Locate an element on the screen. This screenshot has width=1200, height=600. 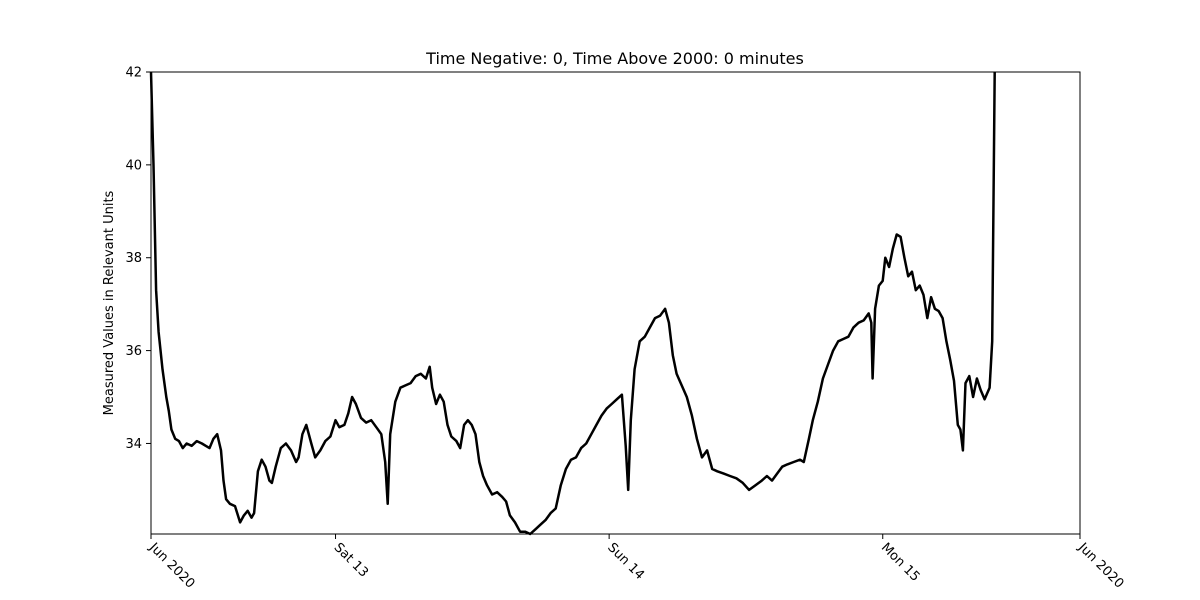
y-tick-label: 34 is located at coordinates (133, 444).